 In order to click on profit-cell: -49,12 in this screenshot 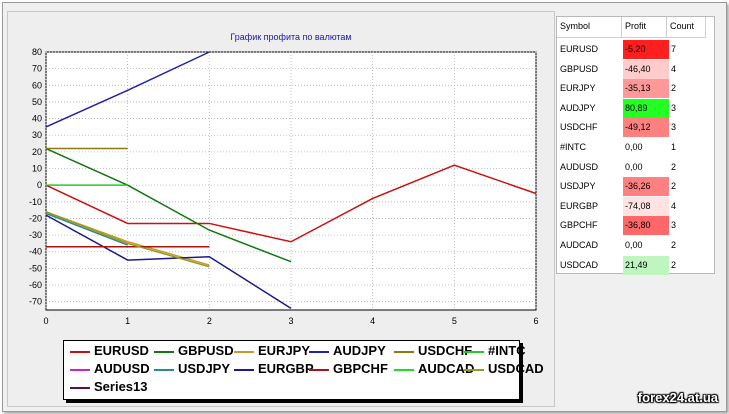, I will do `click(646, 128)`.